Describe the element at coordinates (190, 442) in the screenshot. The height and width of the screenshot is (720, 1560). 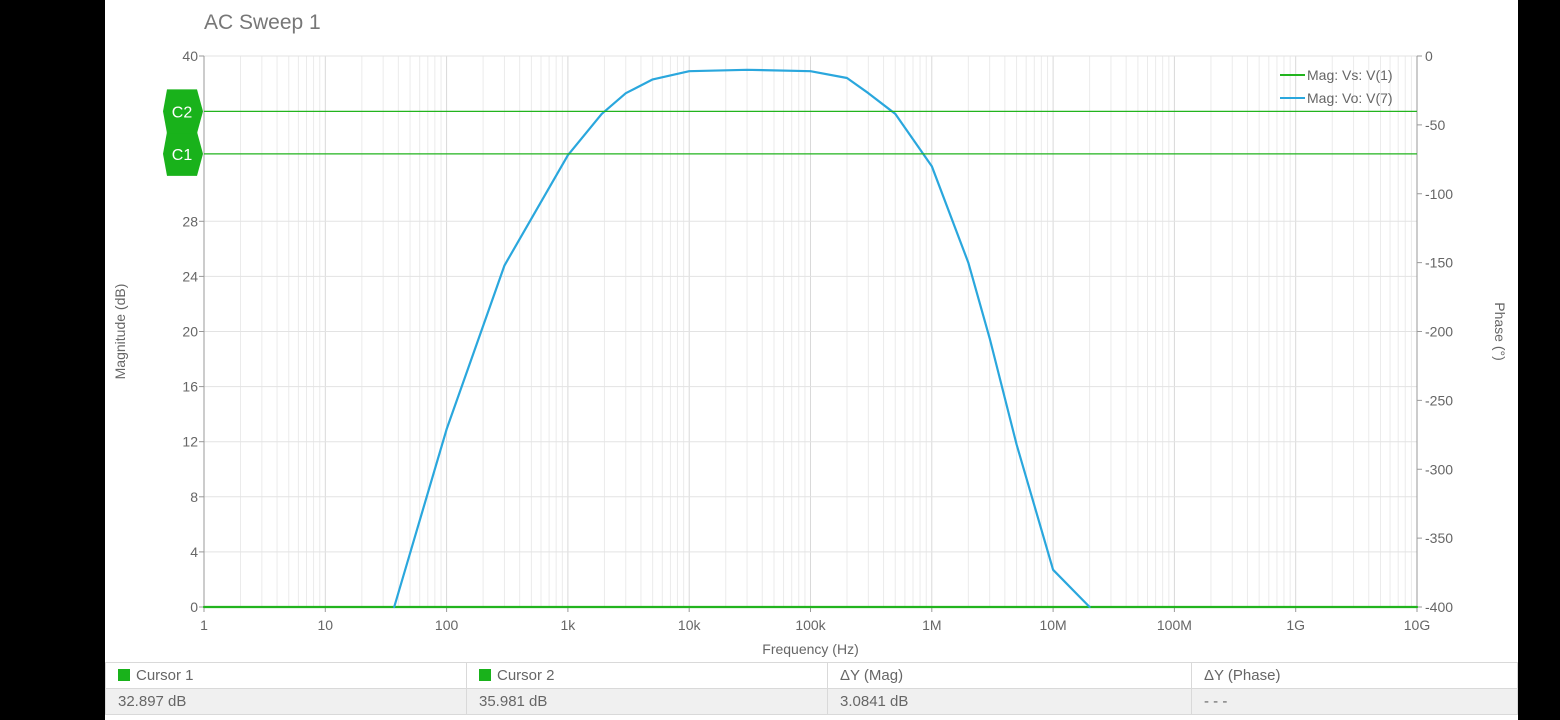
I see `y-tick-label: 12` at that location.